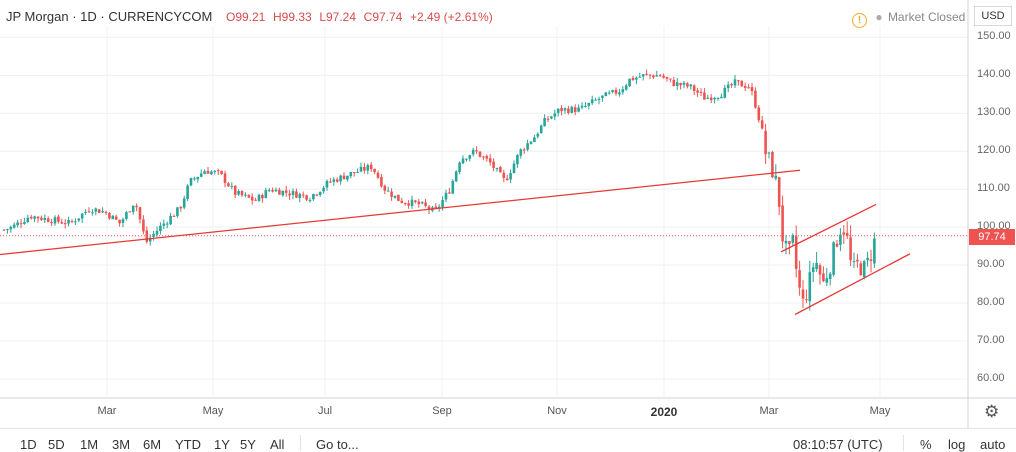  Describe the element at coordinates (769, 411) in the screenshot. I see `time-tick-label: Mar` at that location.